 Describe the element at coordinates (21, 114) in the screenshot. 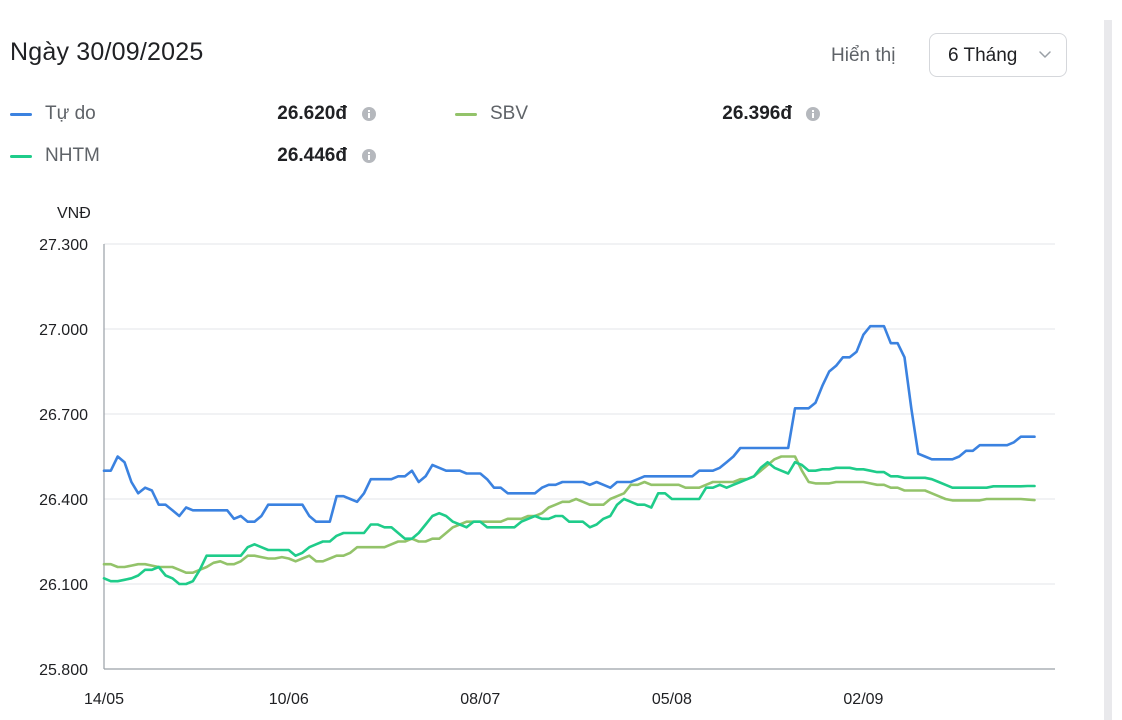

I see `legend-swatch-tu-do` at that location.